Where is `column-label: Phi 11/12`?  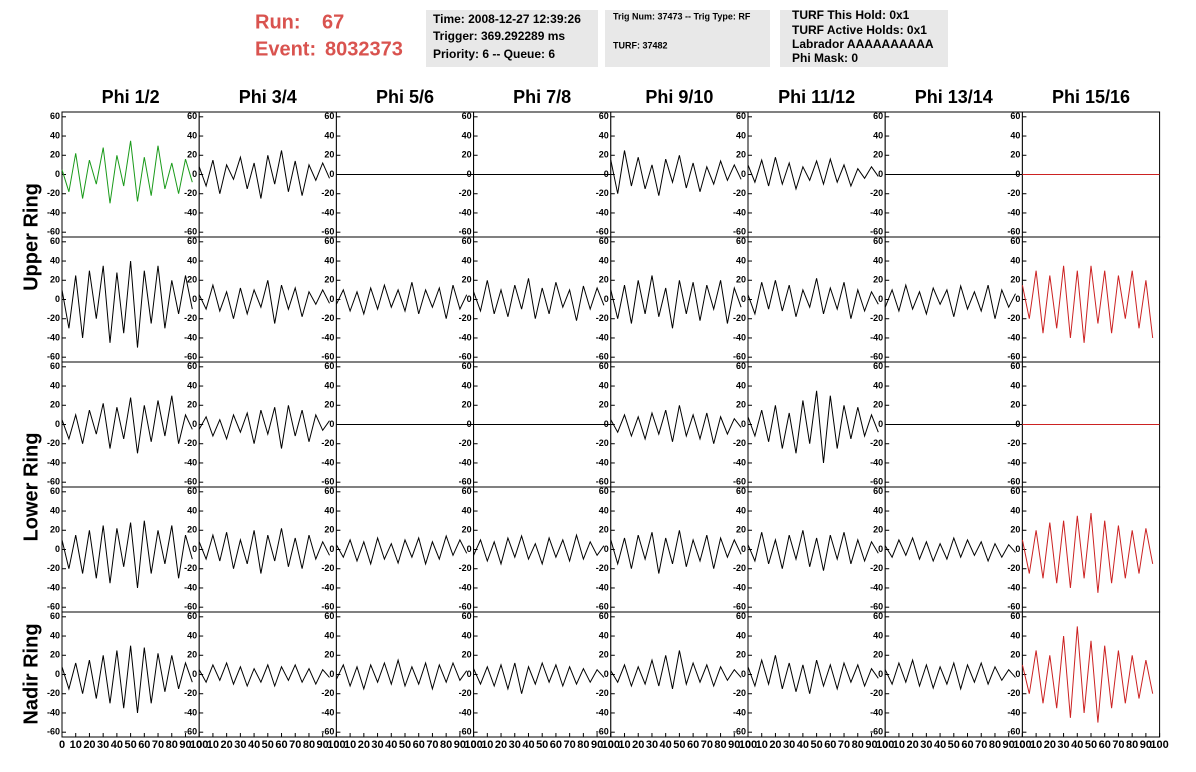 column-label: Phi 11/12 is located at coordinates (816, 97).